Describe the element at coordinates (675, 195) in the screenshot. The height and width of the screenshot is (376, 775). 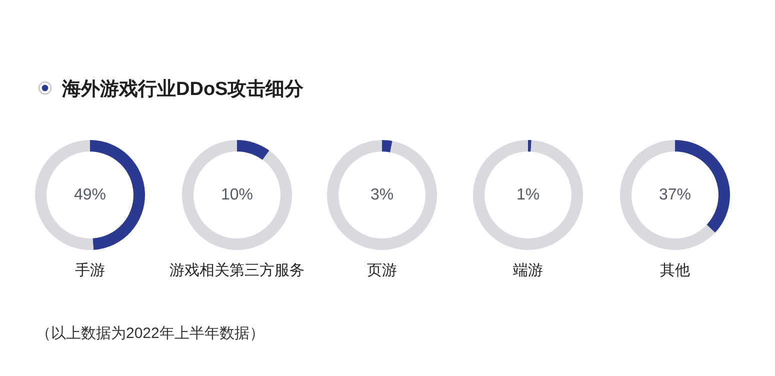
I see `data-label: 37%` at that location.